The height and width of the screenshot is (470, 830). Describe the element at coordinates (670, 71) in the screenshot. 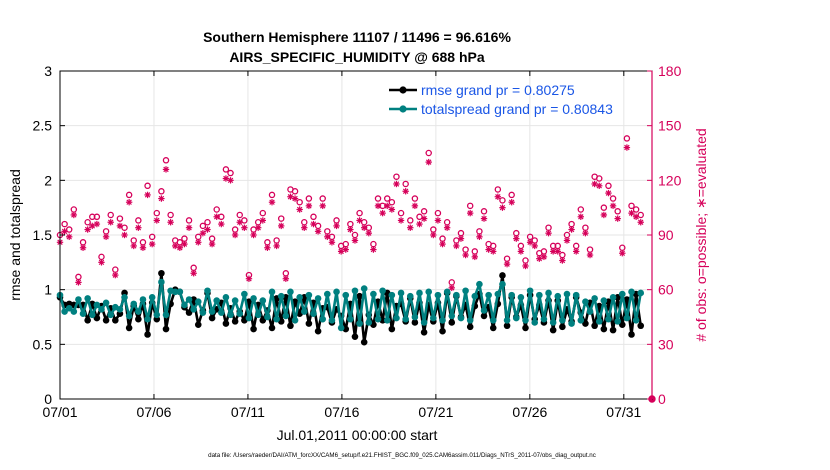

I see `y-right-tick-label: 180` at that location.